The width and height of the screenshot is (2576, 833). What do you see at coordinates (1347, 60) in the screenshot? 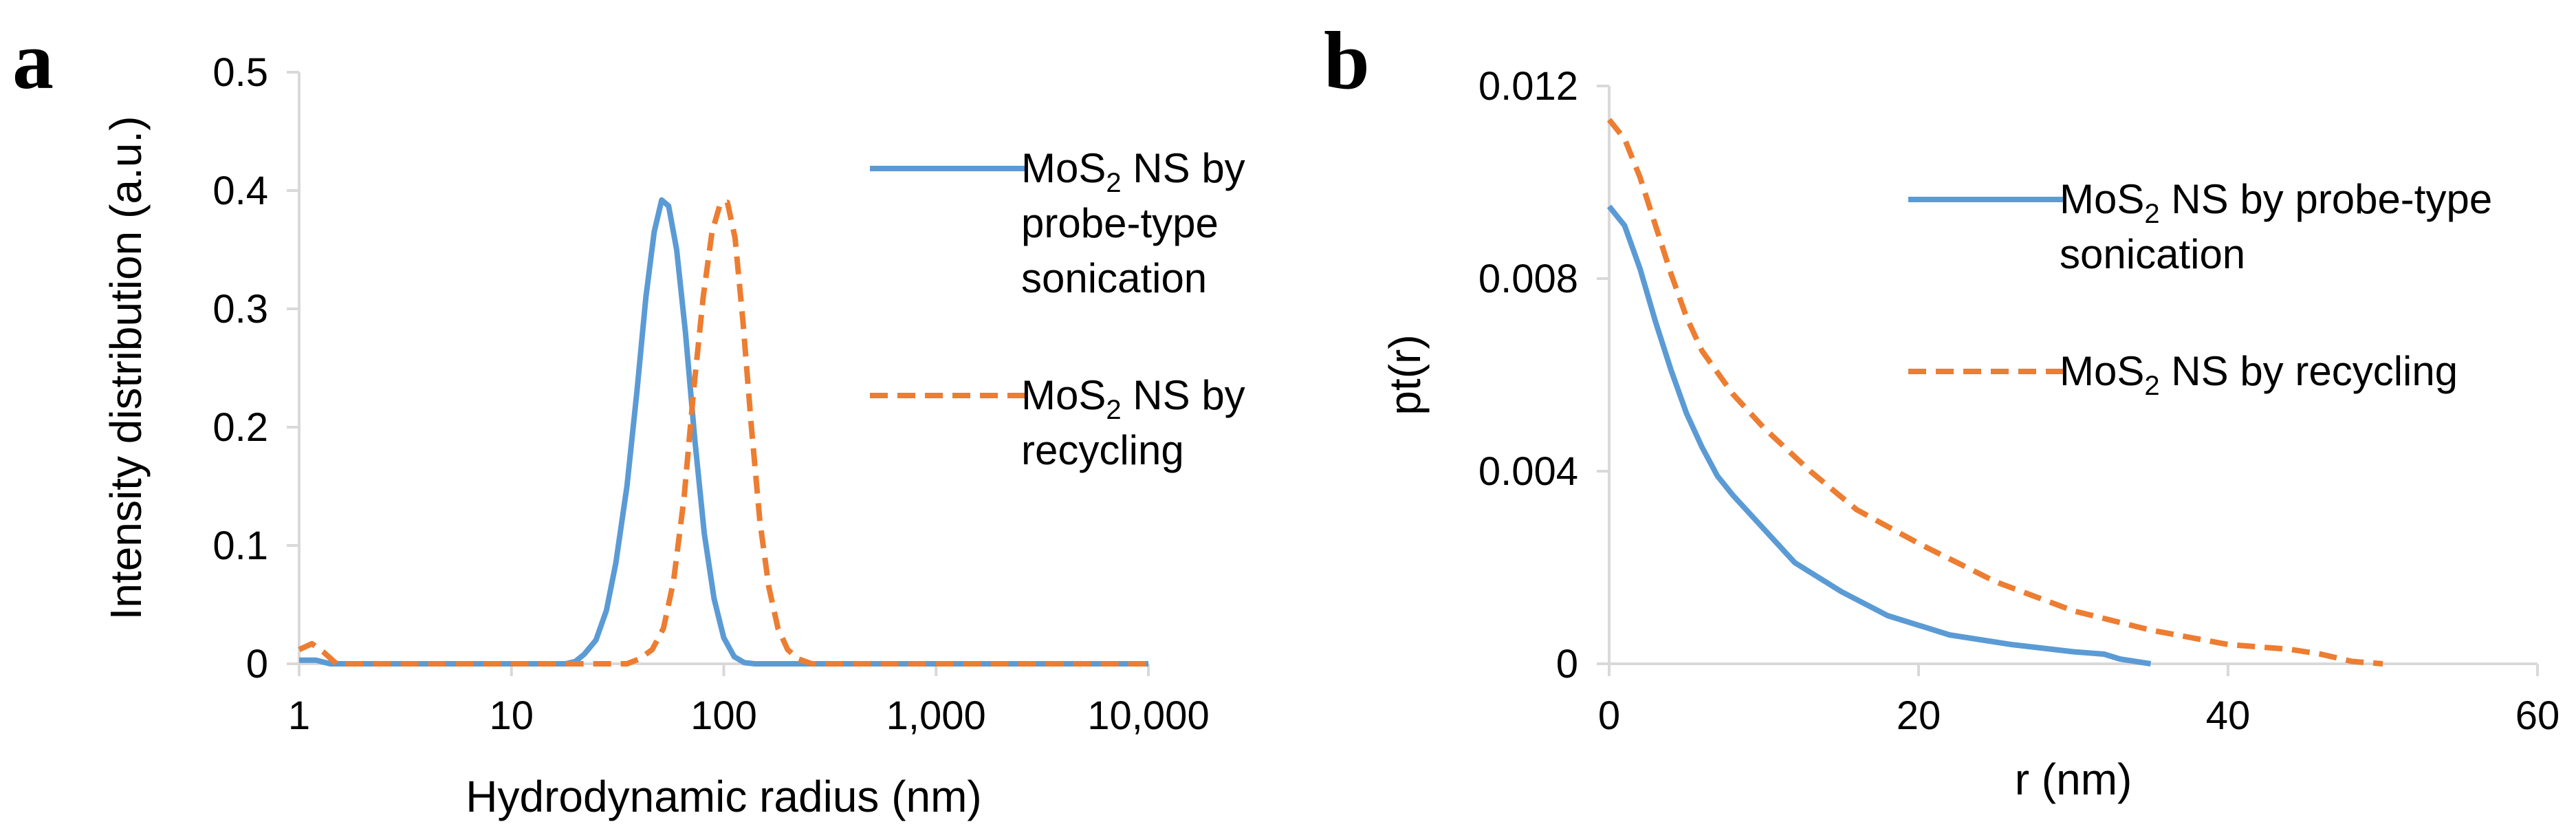
I see `panel-label: b` at bounding box center [1347, 60].